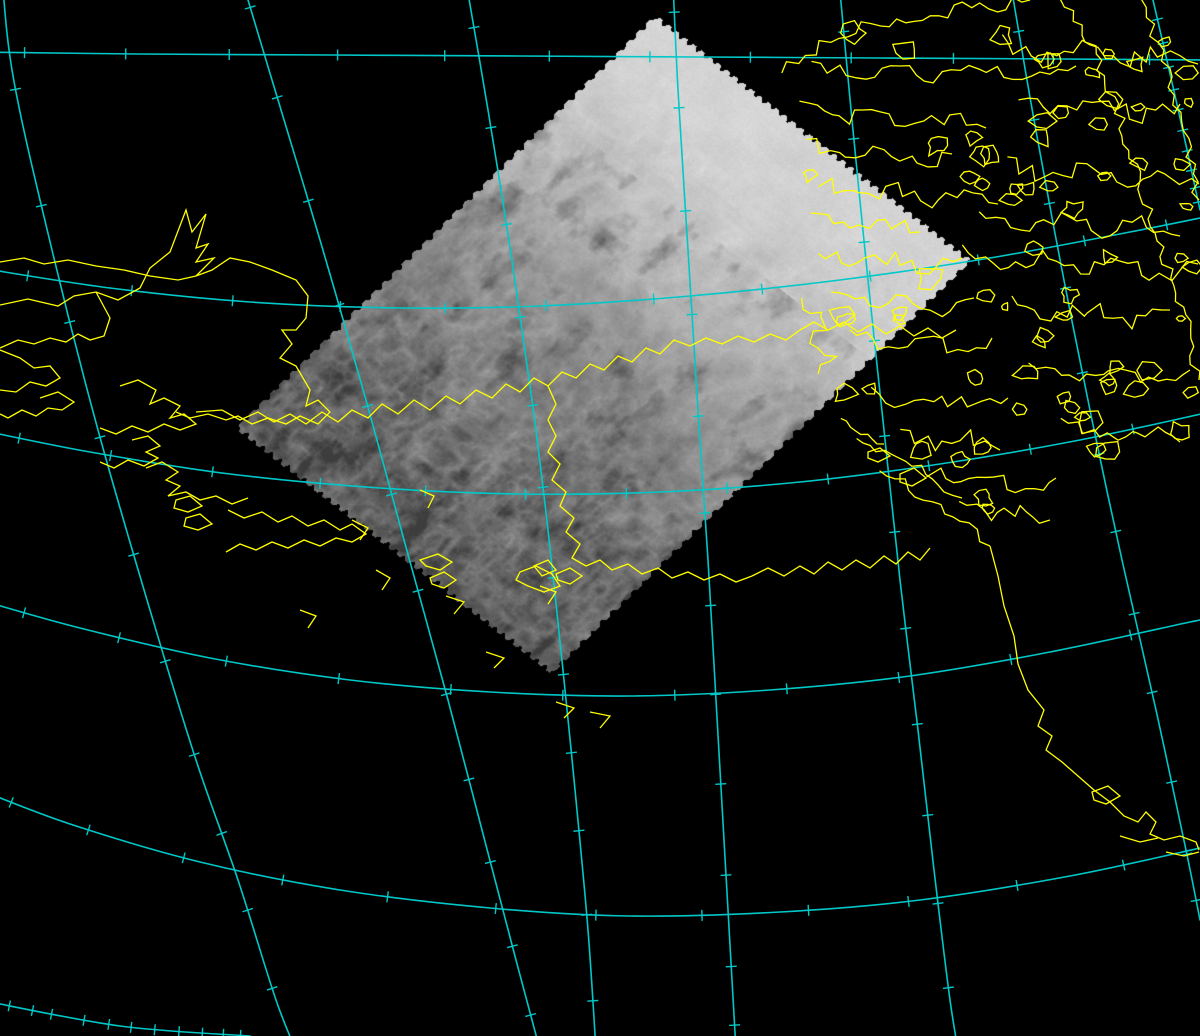 The image size is (1200, 1036). Describe the element at coordinates (197, 483) in the screenshot. I see `coastline-chukotka-pen` at that location.